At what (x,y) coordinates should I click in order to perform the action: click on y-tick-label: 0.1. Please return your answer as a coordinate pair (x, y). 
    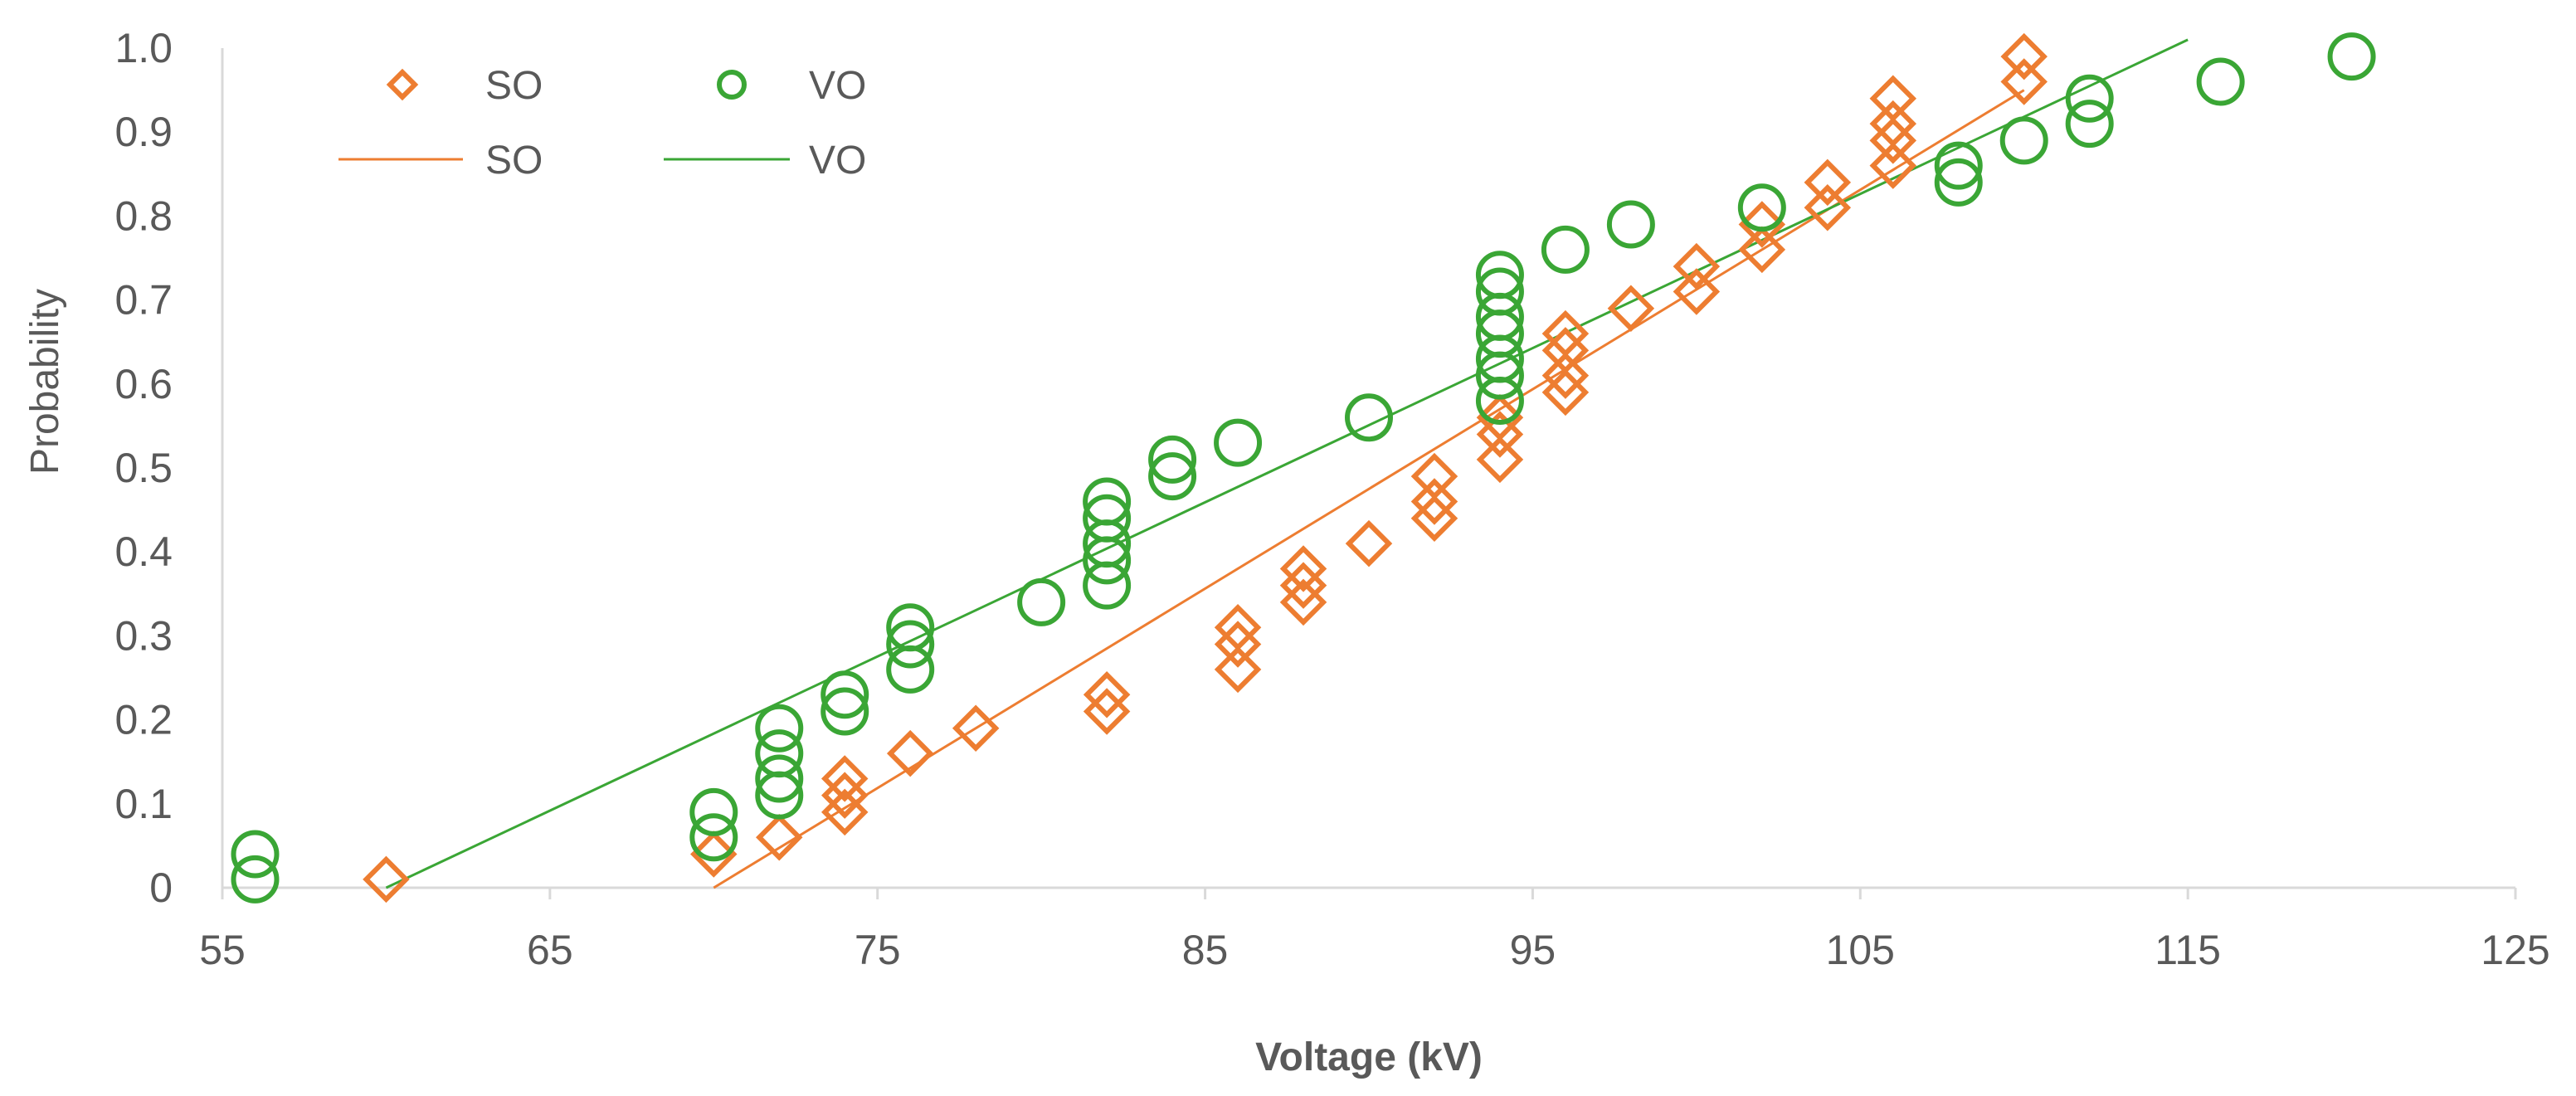
    Looking at the image, I should click on (143, 804).